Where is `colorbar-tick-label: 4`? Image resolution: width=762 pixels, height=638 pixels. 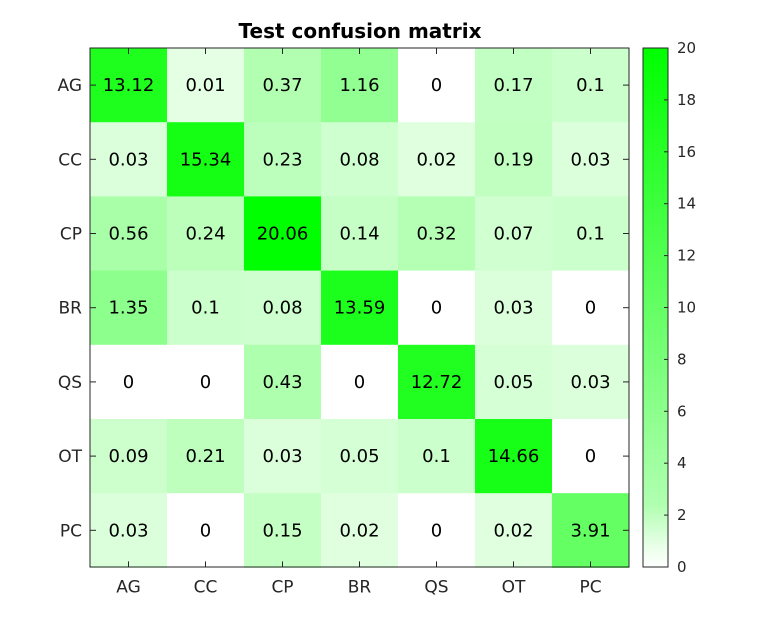 colorbar-tick-label: 4 is located at coordinates (682, 463).